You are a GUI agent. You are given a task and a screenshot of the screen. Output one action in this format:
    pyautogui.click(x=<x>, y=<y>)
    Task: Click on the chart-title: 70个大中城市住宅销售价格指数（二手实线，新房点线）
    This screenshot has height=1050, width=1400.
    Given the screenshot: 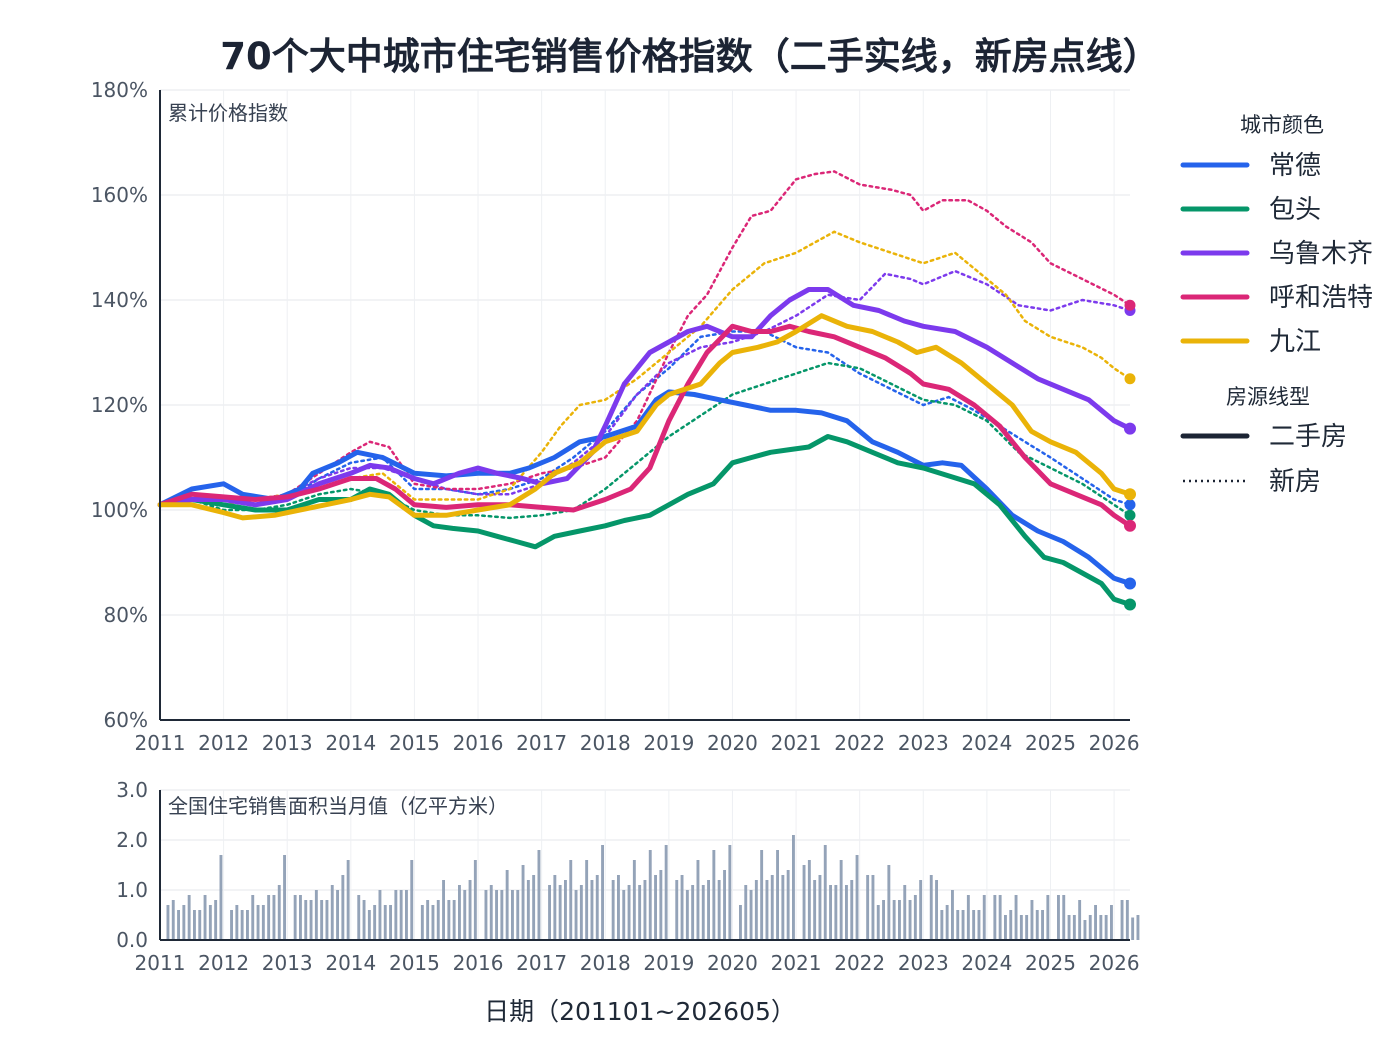 What is the action you would take?
    pyautogui.click(x=690, y=56)
    